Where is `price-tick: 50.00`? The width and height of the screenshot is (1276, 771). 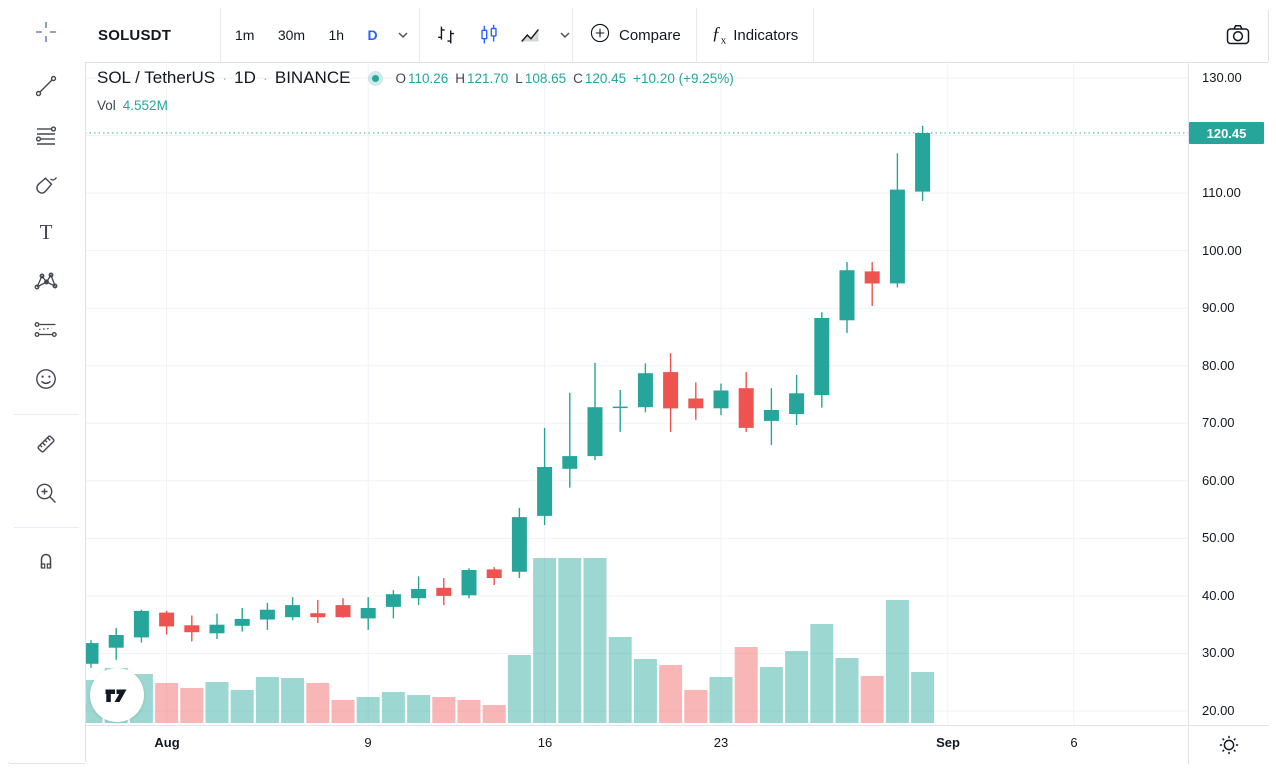
price-tick: 50.00 is located at coordinates (1218, 537).